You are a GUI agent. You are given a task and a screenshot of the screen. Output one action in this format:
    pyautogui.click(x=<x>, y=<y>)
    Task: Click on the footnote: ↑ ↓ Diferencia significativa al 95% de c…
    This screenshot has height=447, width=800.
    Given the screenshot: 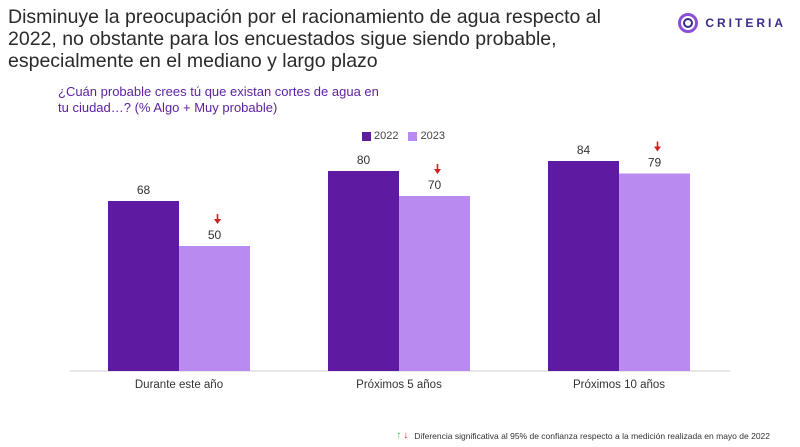 What is the action you would take?
    pyautogui.click(x=583, y=435)
    